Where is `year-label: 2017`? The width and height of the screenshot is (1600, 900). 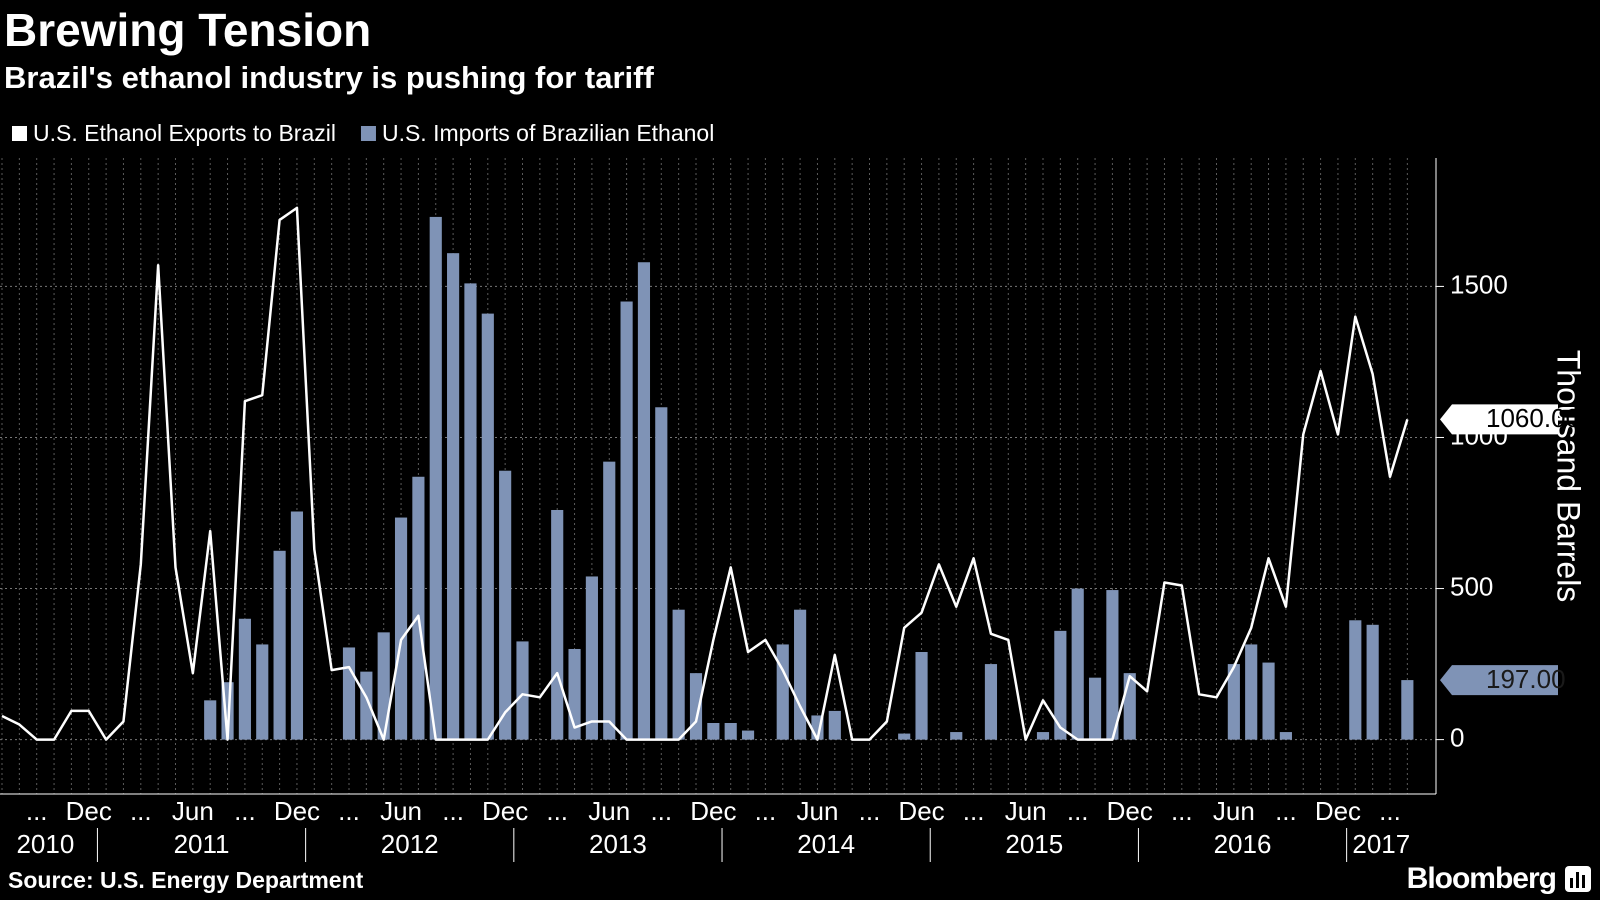
year-label: 2017 is located at coordinates (1381, 844).